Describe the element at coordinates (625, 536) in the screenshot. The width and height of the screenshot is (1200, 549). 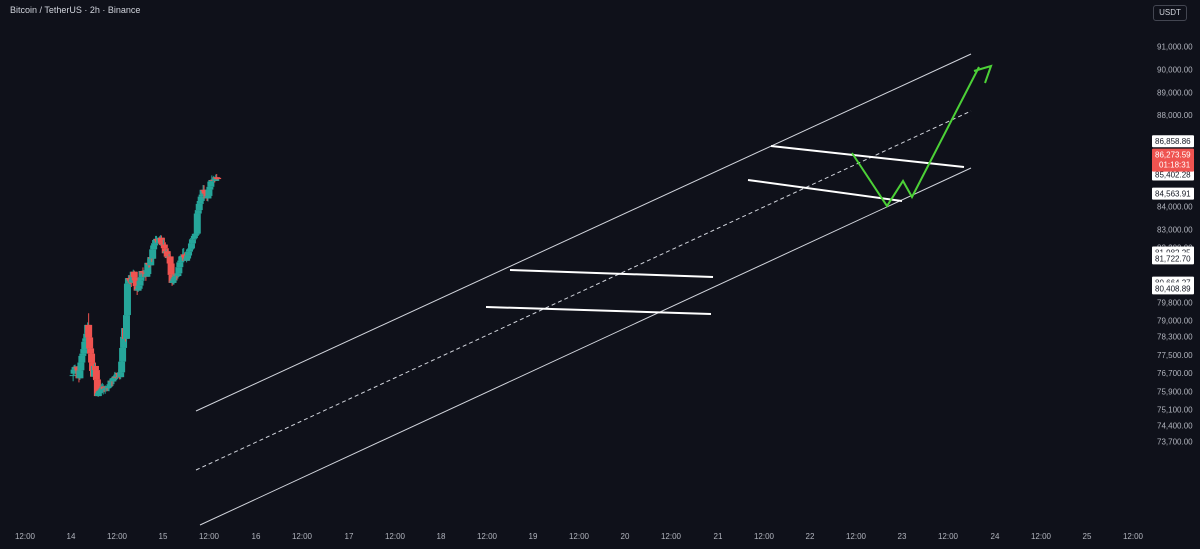
I see `time-tick-label: 20` at that location.